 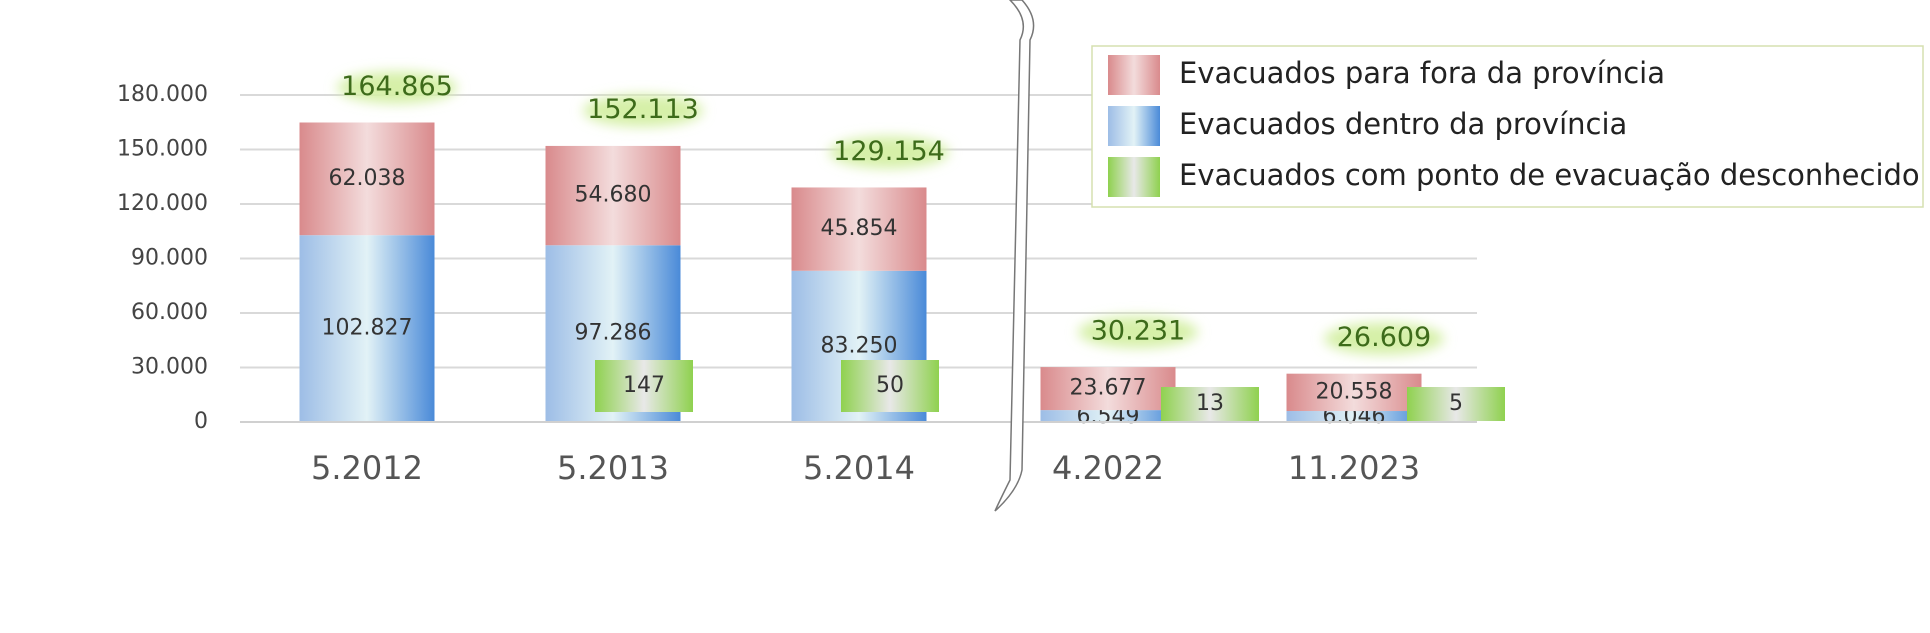 I want to click on y-tick-label: 120.000, so click(x=162, y=203).